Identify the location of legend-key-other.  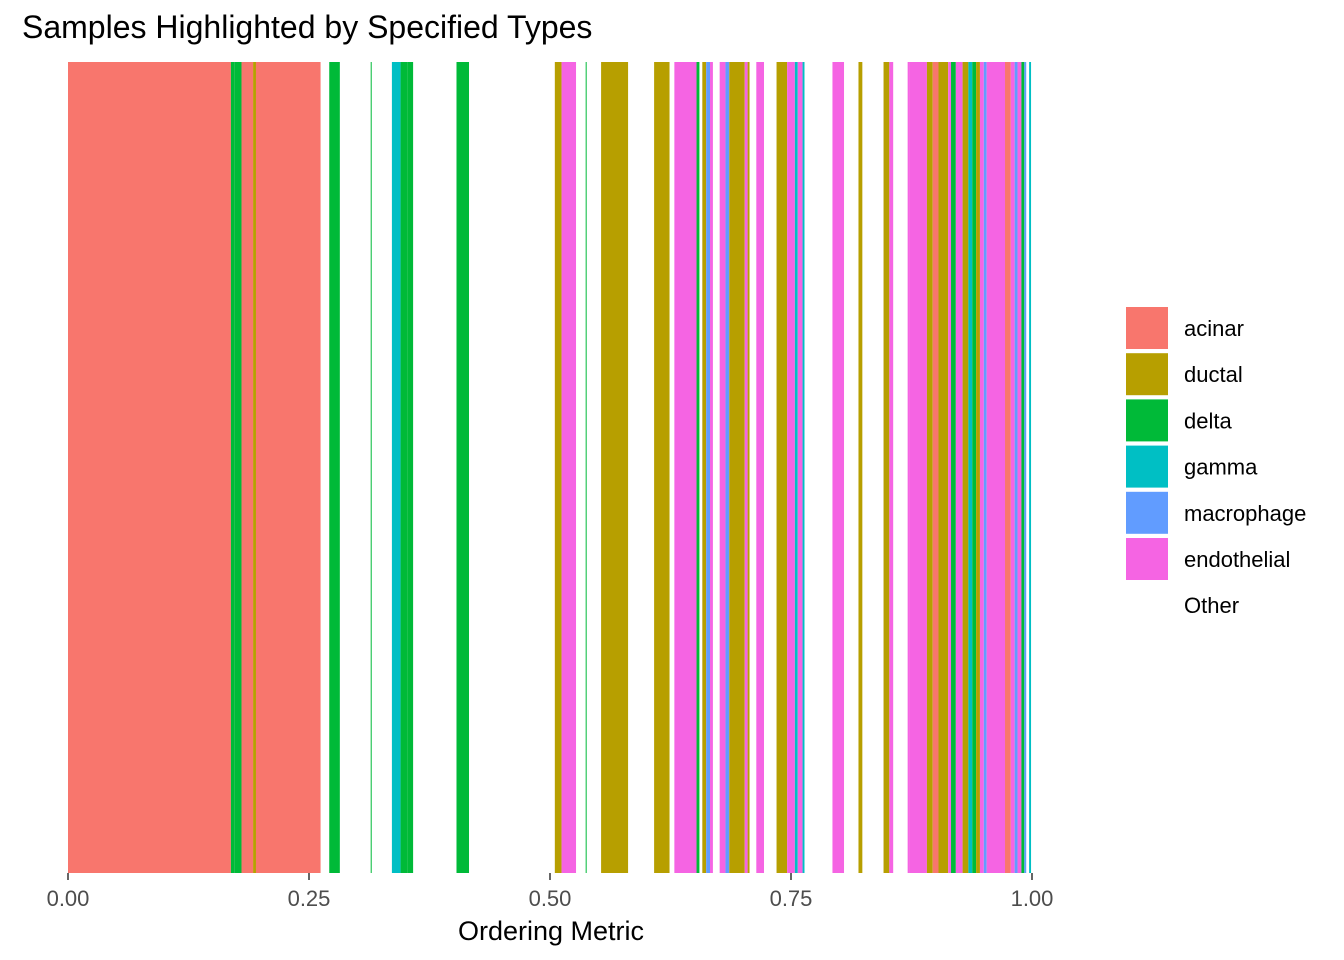
(1147, 605).